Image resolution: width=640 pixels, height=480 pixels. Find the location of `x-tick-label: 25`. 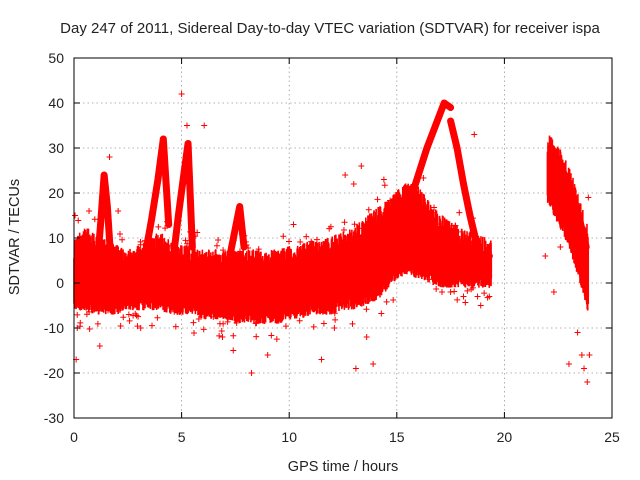

x-tick-label: 25 is located at coordinates (612, 437).